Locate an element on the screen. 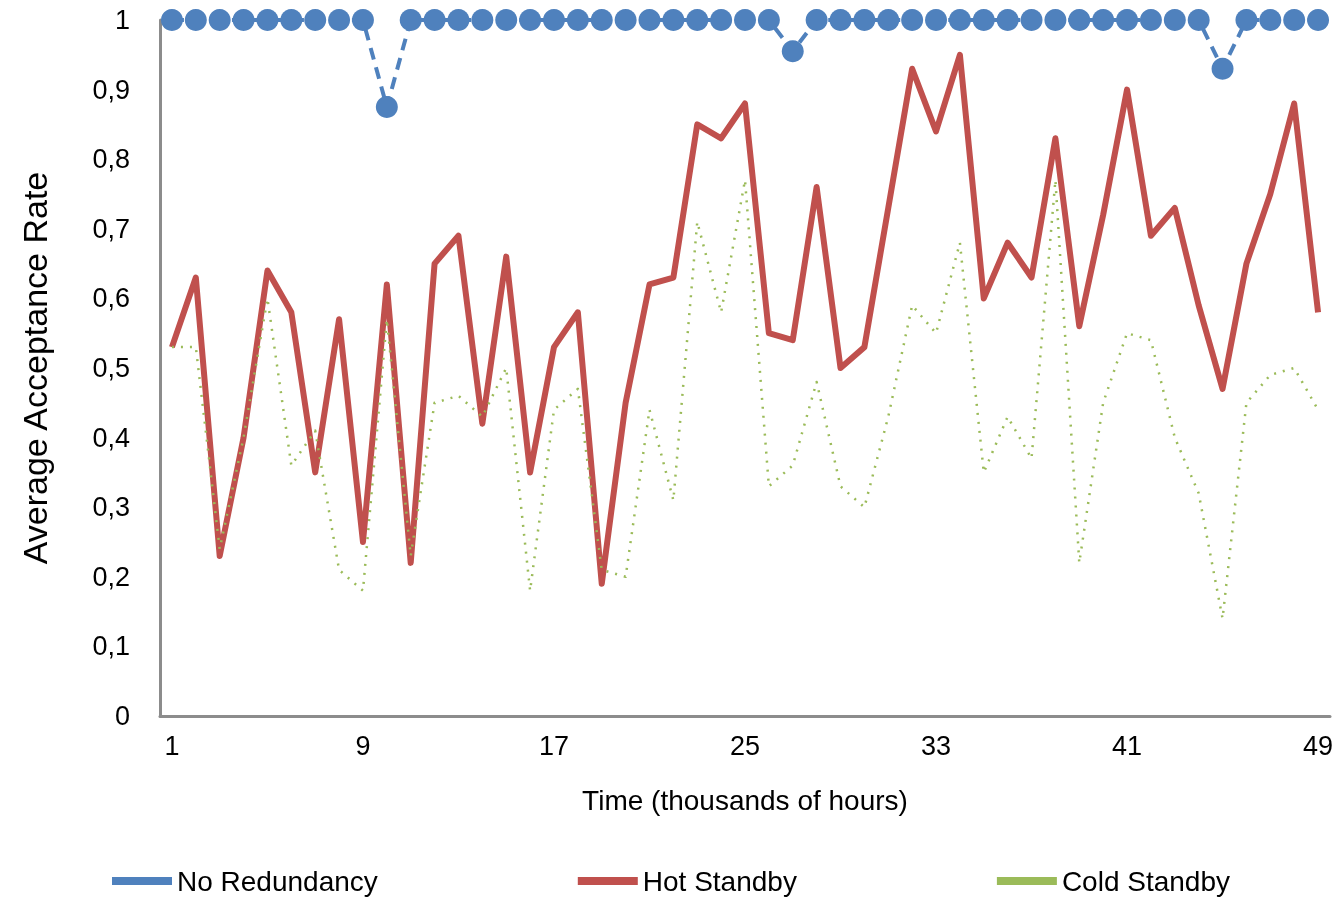 Image resolution: width=1342 pixels, height=900 pixels. y-tick-label: 0,6 is located at coordinates (111, 298).